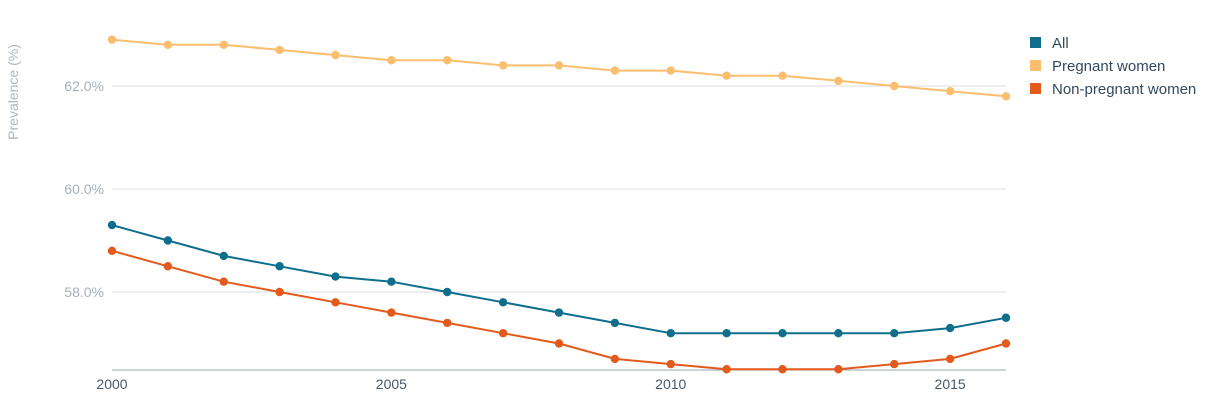 The height and width of the screenshot is (407, 1230). I want to click on legend-swatch-non-pregnant-women, so click(1035, 88).